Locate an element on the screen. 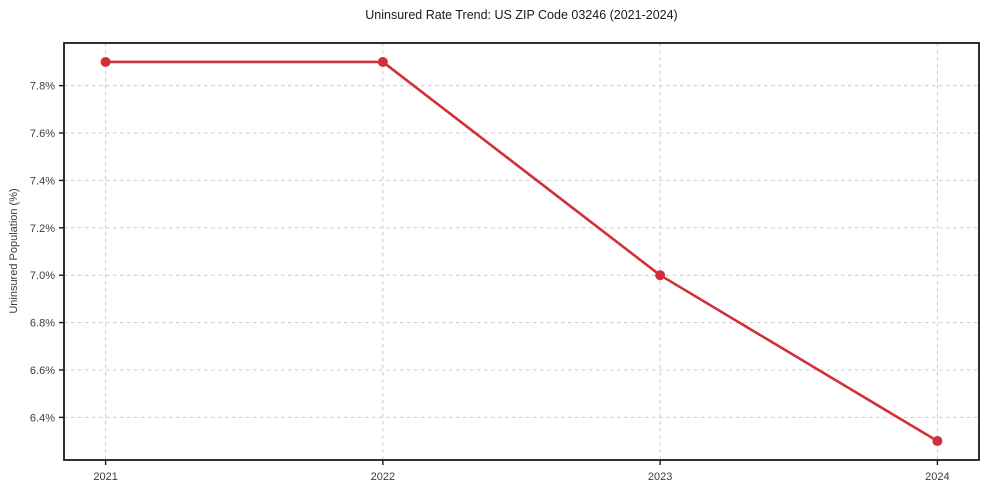  y-tick-label: 6.4% is located at coordinates (42, 418).